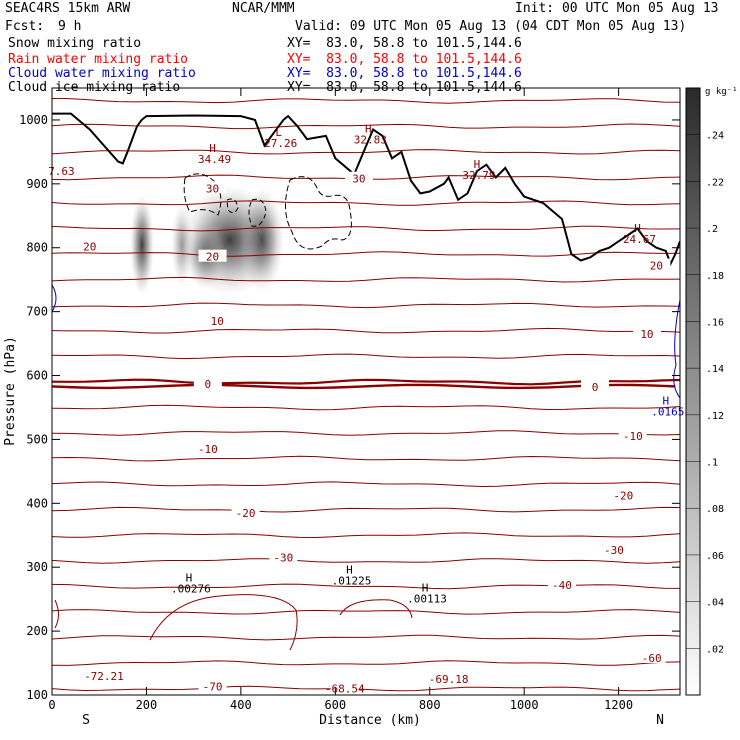  I want to click on colorbar-label: .22, so click(715, 182).